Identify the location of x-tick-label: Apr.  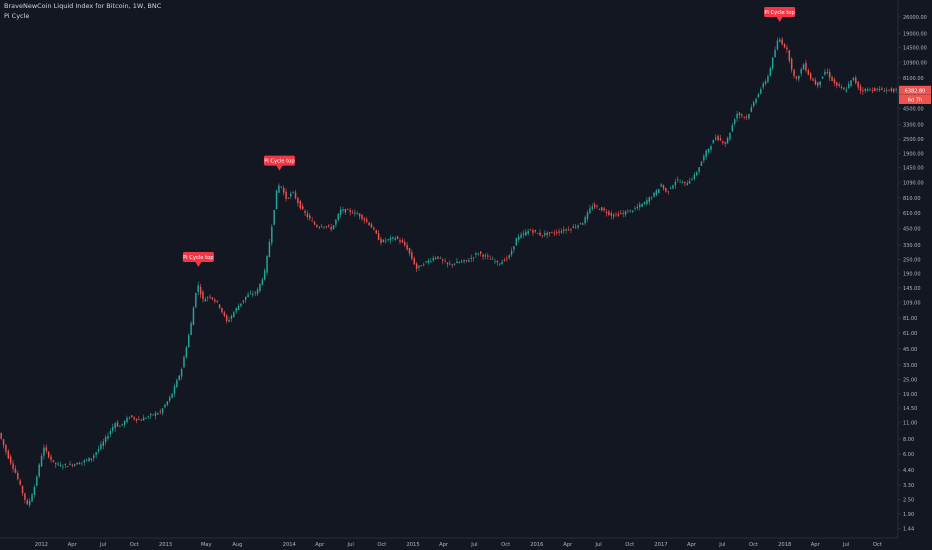
(692, 545).